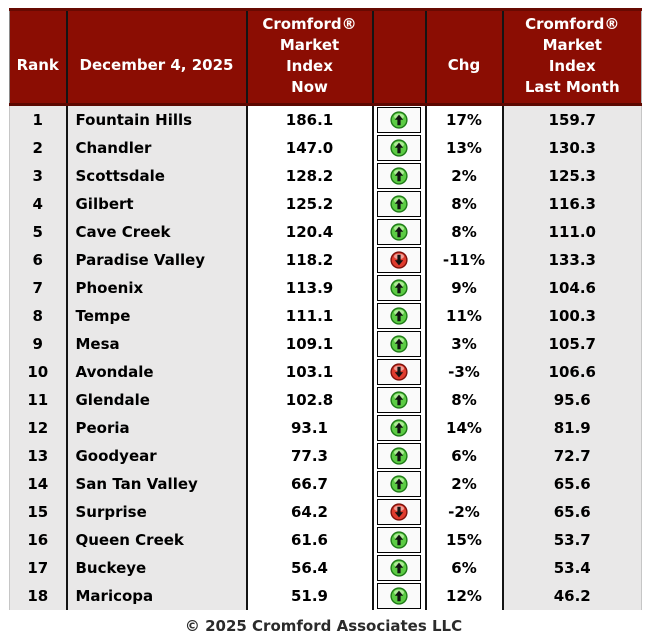 This screenshot has width=647, height=642. What do you see at coordinates (156, 596) in the screenshot?
I see `city-cell: Maricopa` at bounding box center [156, 596].